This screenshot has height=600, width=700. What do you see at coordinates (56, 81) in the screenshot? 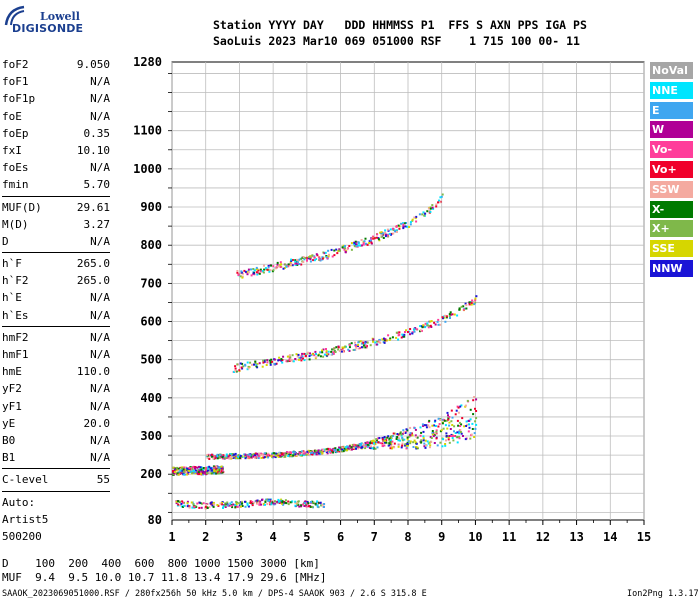
I see `param-row: foF1 N/A` at bounding box center [56, 81].